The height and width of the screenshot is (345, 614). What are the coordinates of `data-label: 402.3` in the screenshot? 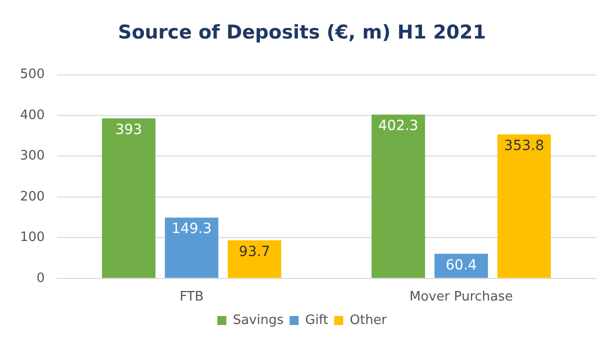 It's located at (398, 126).